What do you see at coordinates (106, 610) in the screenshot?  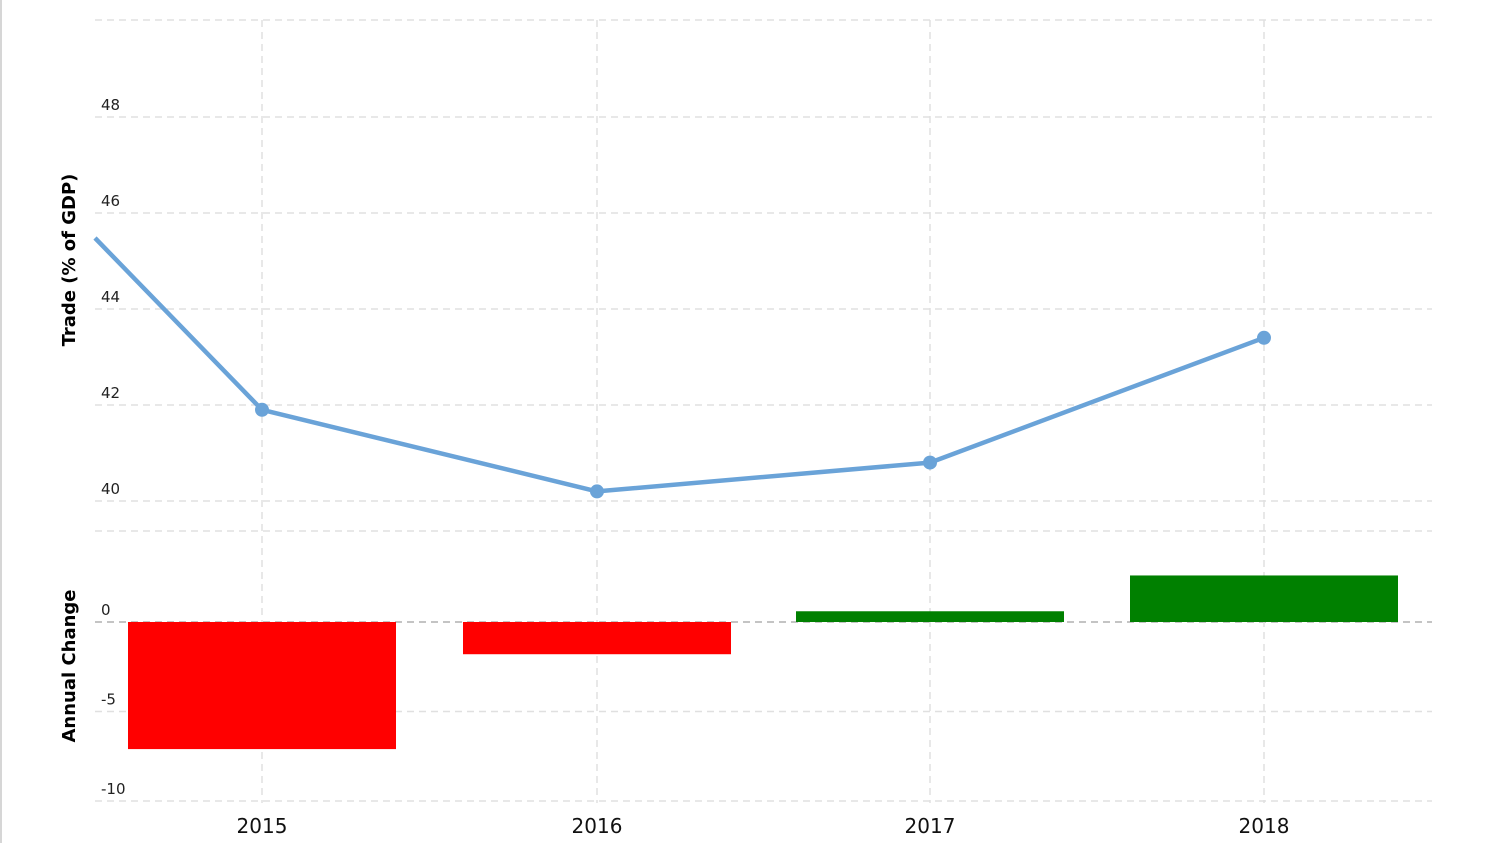 I see `annual-change-y-tick-label: 0` at bounding box center [106, 610].